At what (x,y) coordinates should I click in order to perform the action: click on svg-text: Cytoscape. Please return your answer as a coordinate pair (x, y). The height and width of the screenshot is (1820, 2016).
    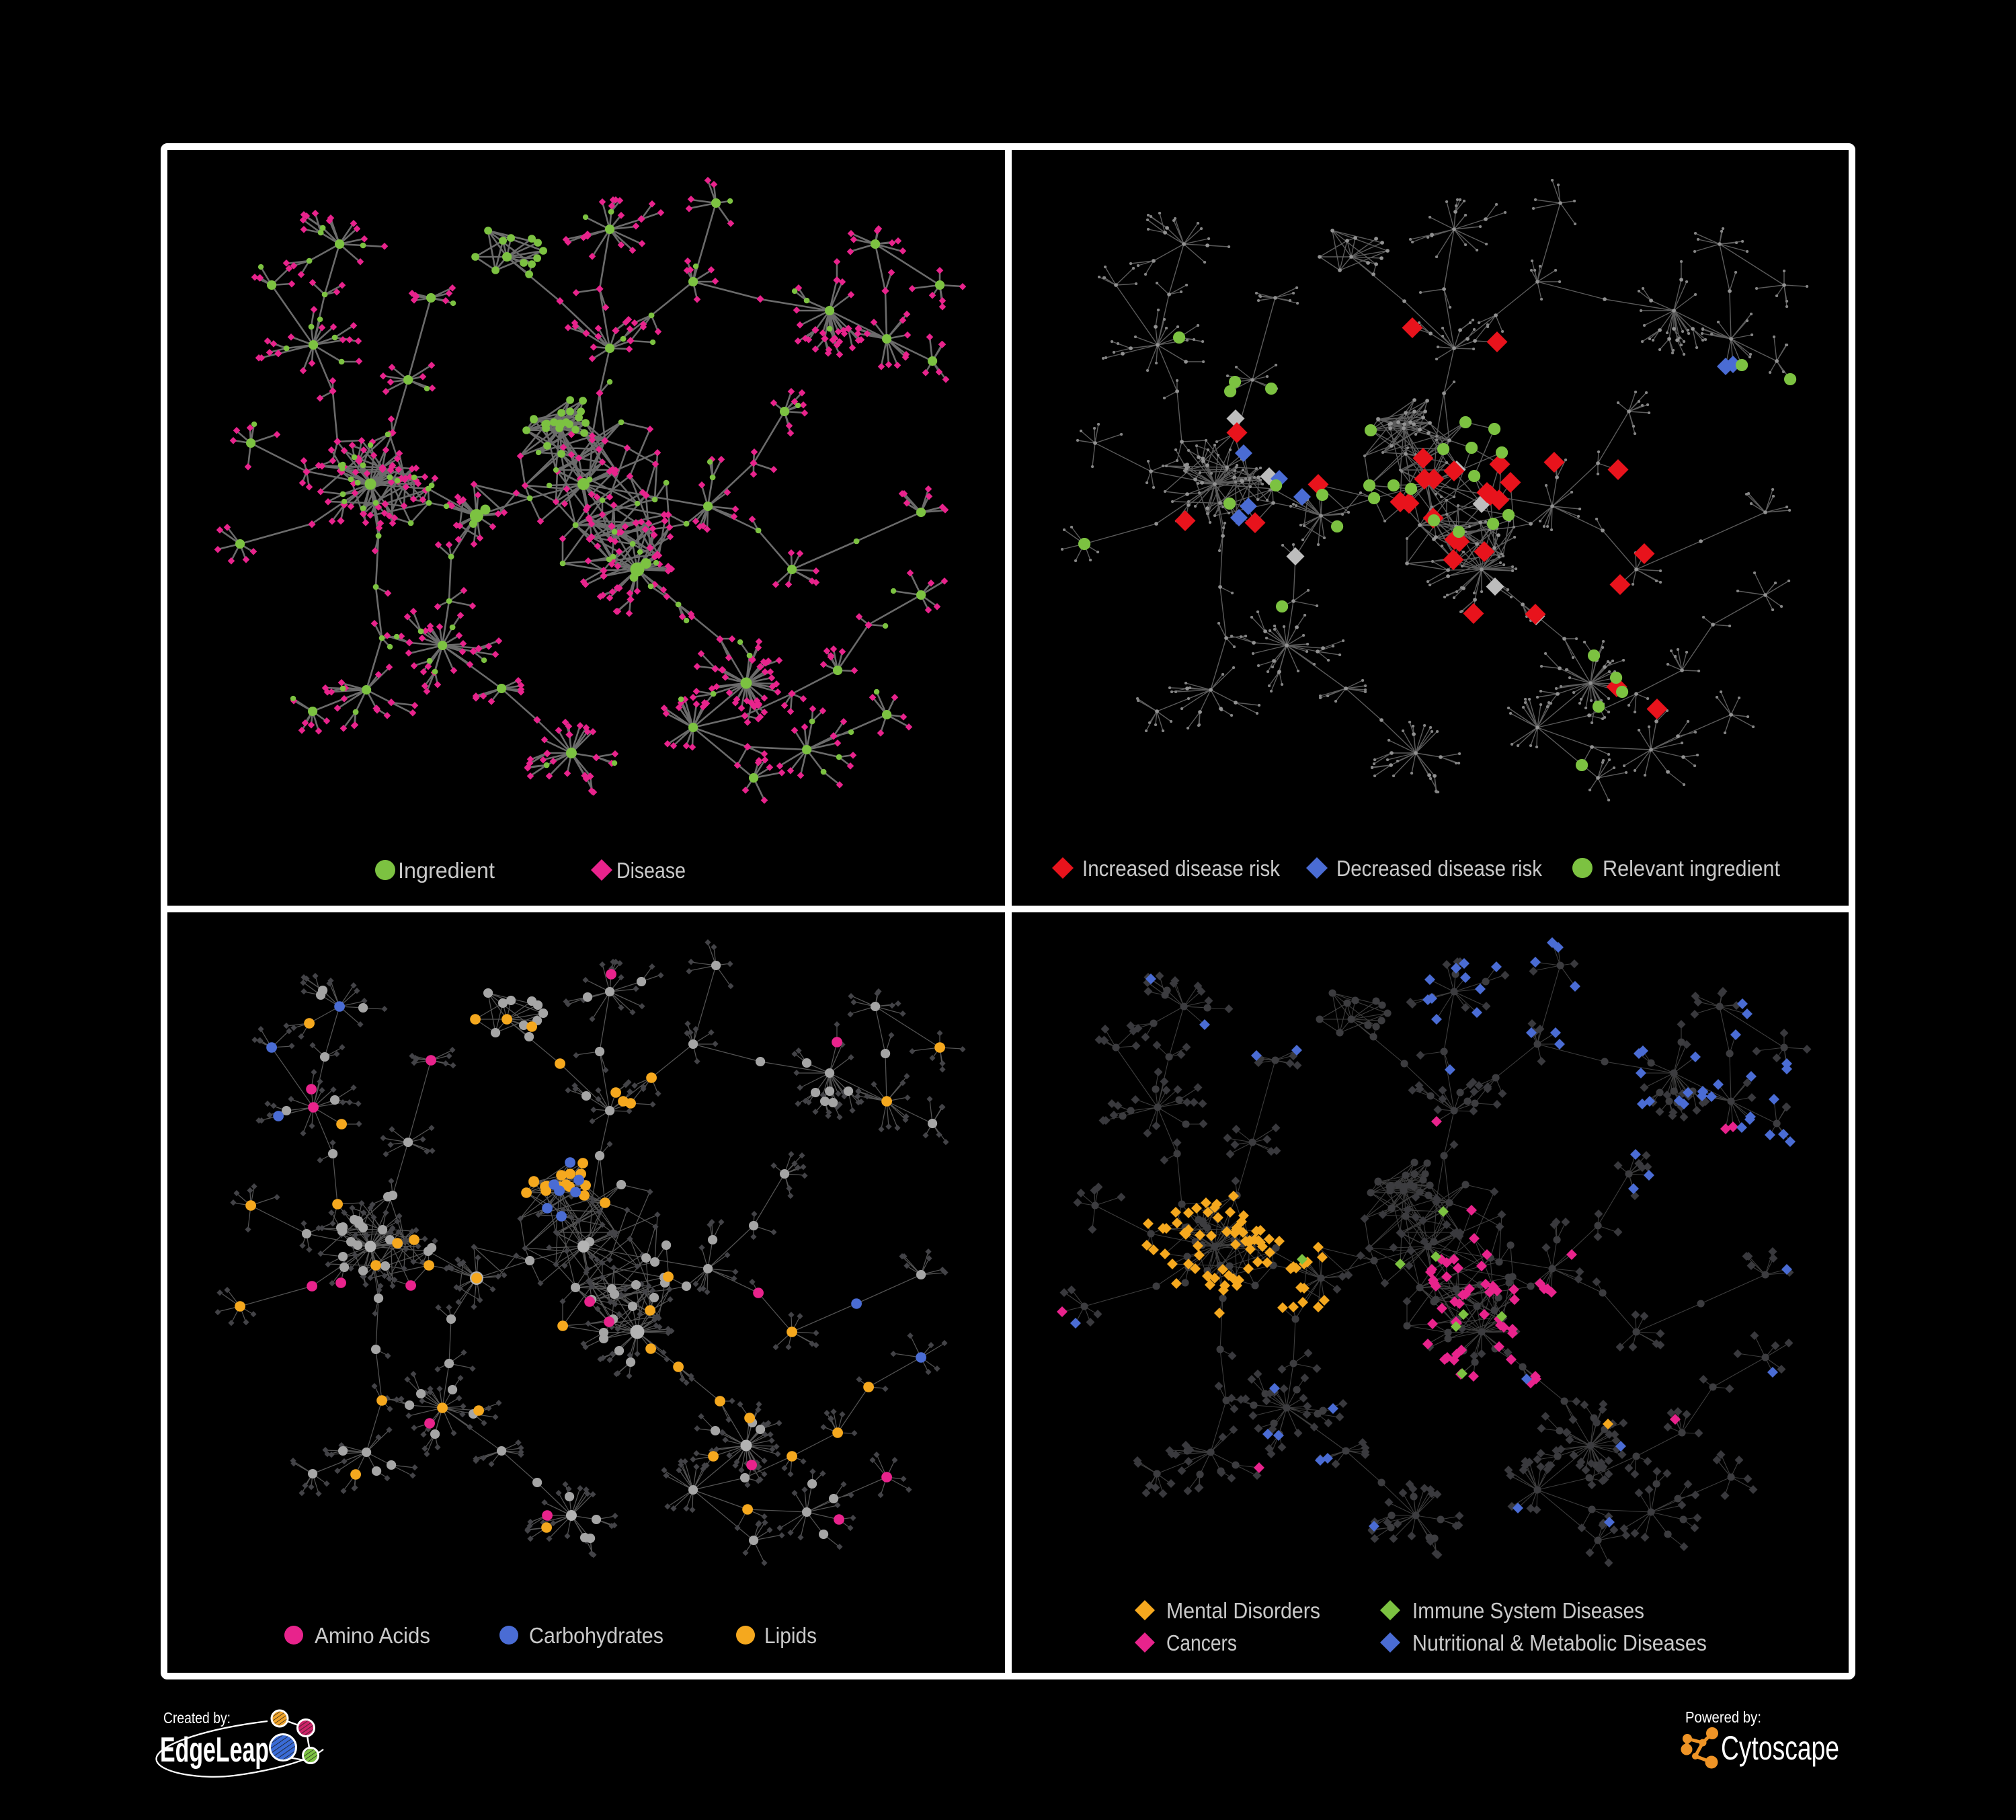
    Looking at the image, I should click on (1780, 1748).